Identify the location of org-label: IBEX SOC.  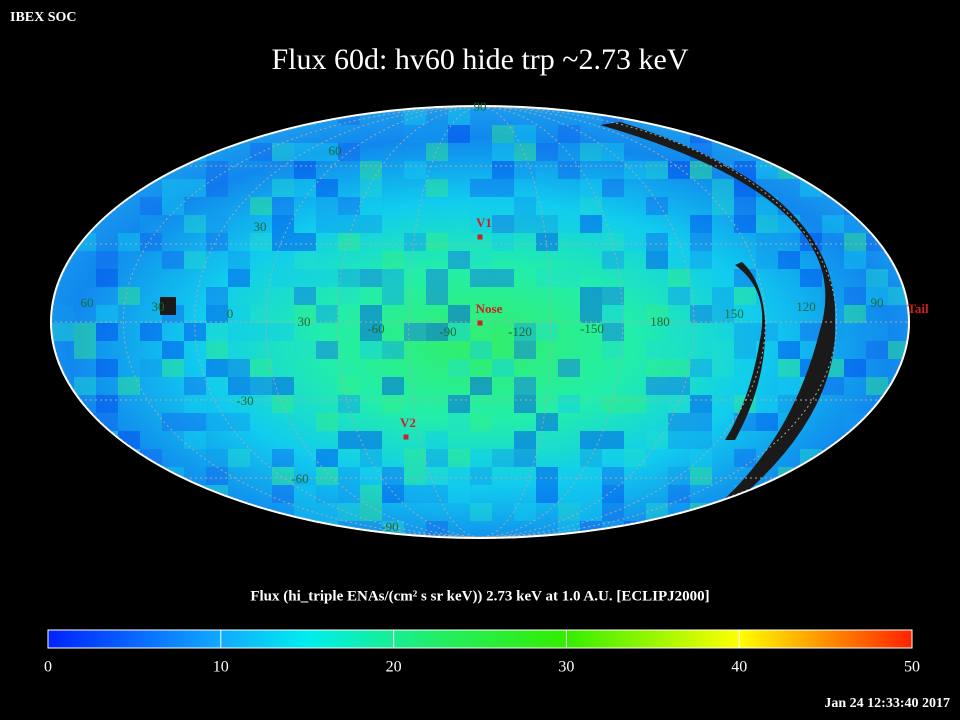
(43, 17).